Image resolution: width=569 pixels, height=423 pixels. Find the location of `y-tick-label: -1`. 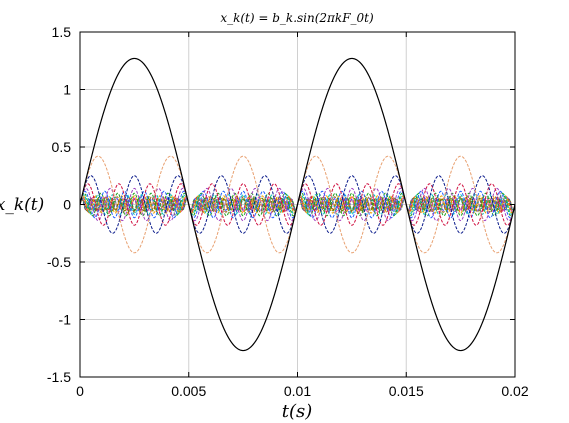

y-tick-label: -1 is located at coordinates (65, 320).